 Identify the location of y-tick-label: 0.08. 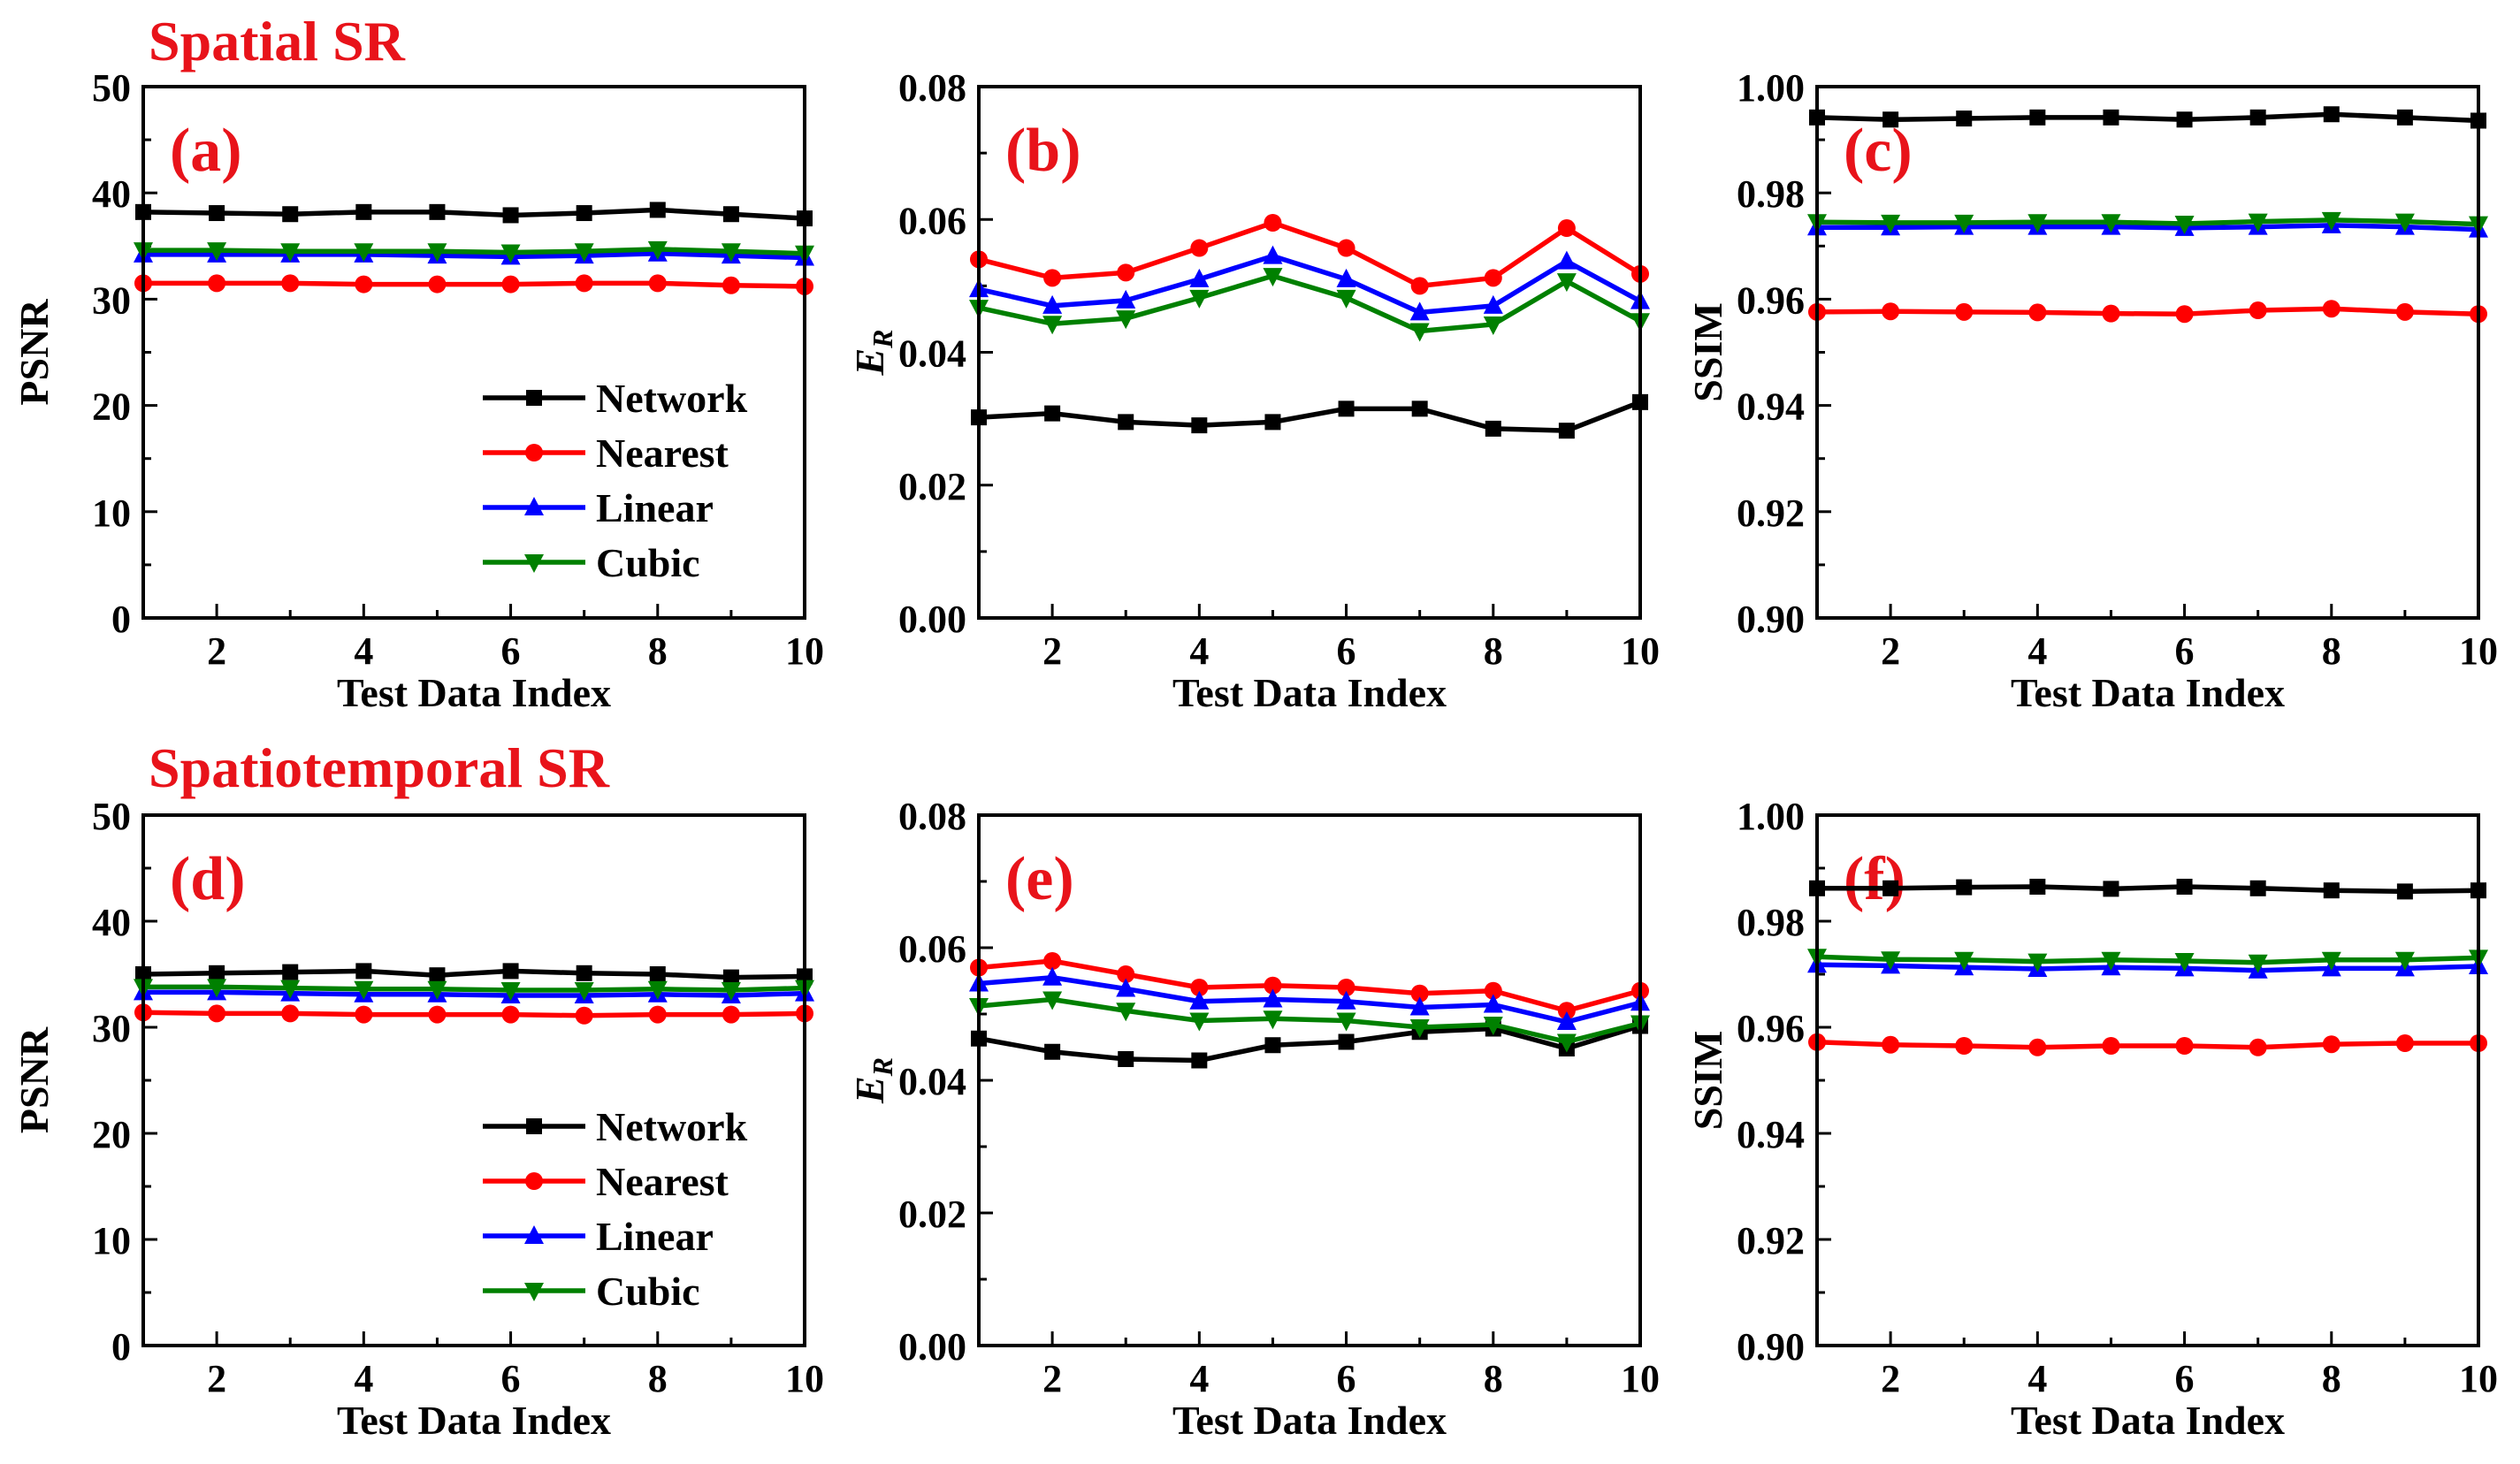
(932, 816).